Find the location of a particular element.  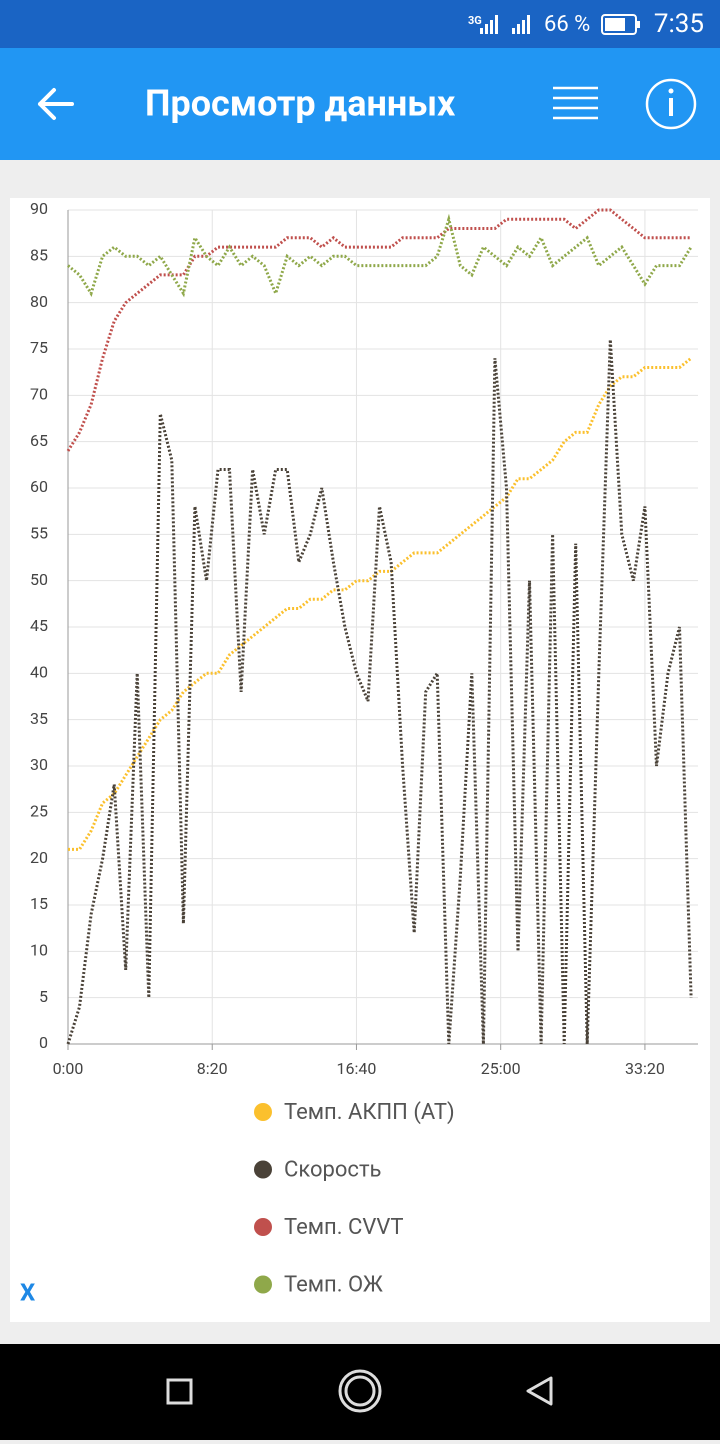

y-tick-label: 25 is located at coordinates (39, 811).